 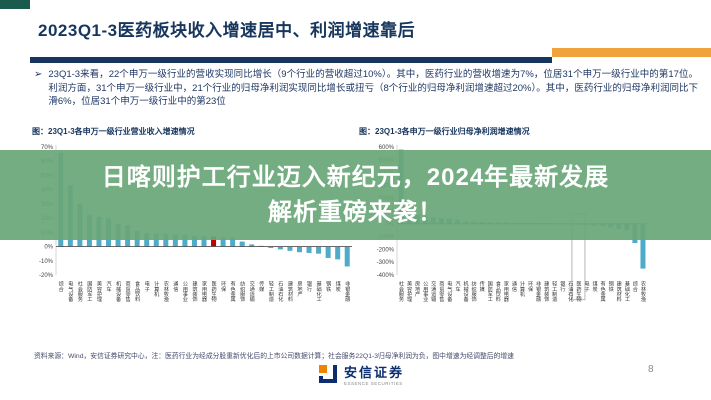 What do you see at coordinates (355, 212) in the screenshot?
I see `promo-text-line2: 解析重磅来袭！` at bounding box center [355, 212].